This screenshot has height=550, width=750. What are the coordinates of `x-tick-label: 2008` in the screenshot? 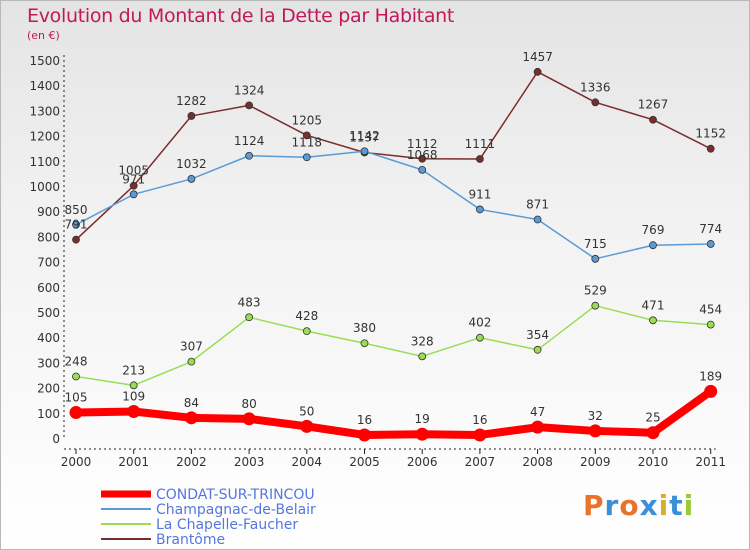 It's located at (537, 462).